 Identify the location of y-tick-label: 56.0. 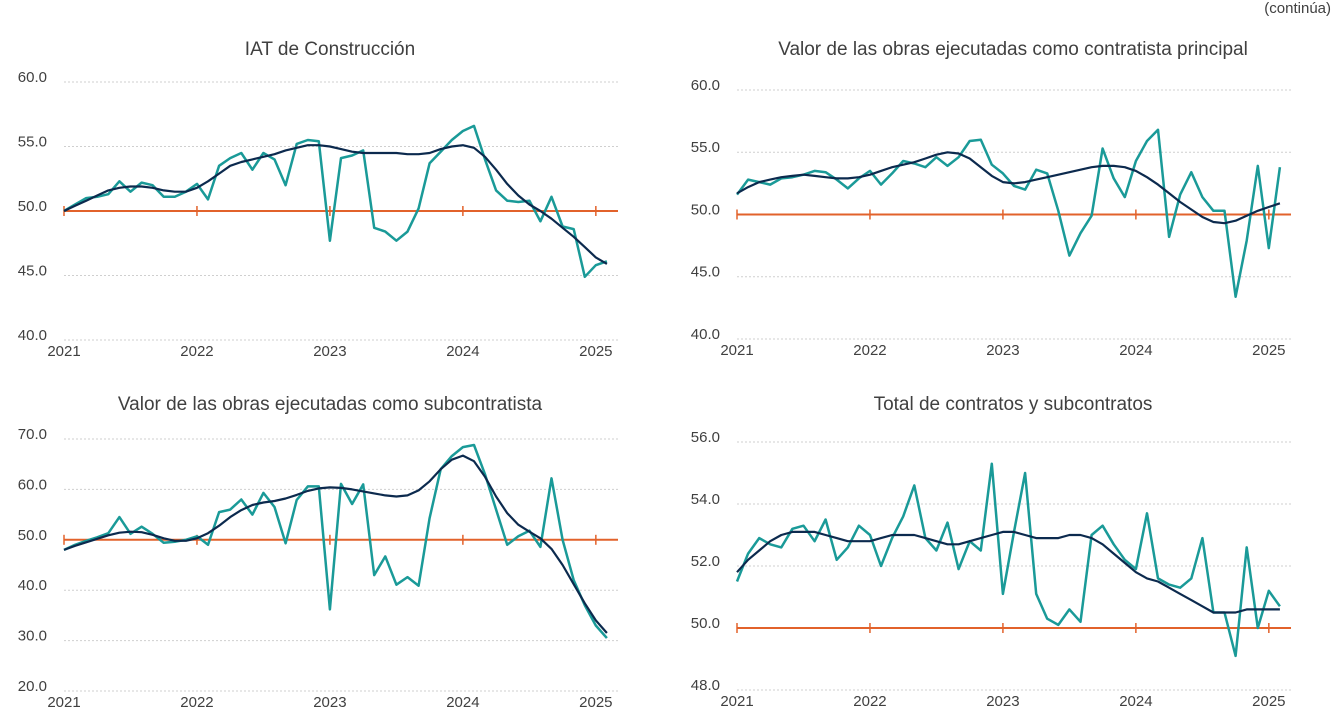
(705, 437).